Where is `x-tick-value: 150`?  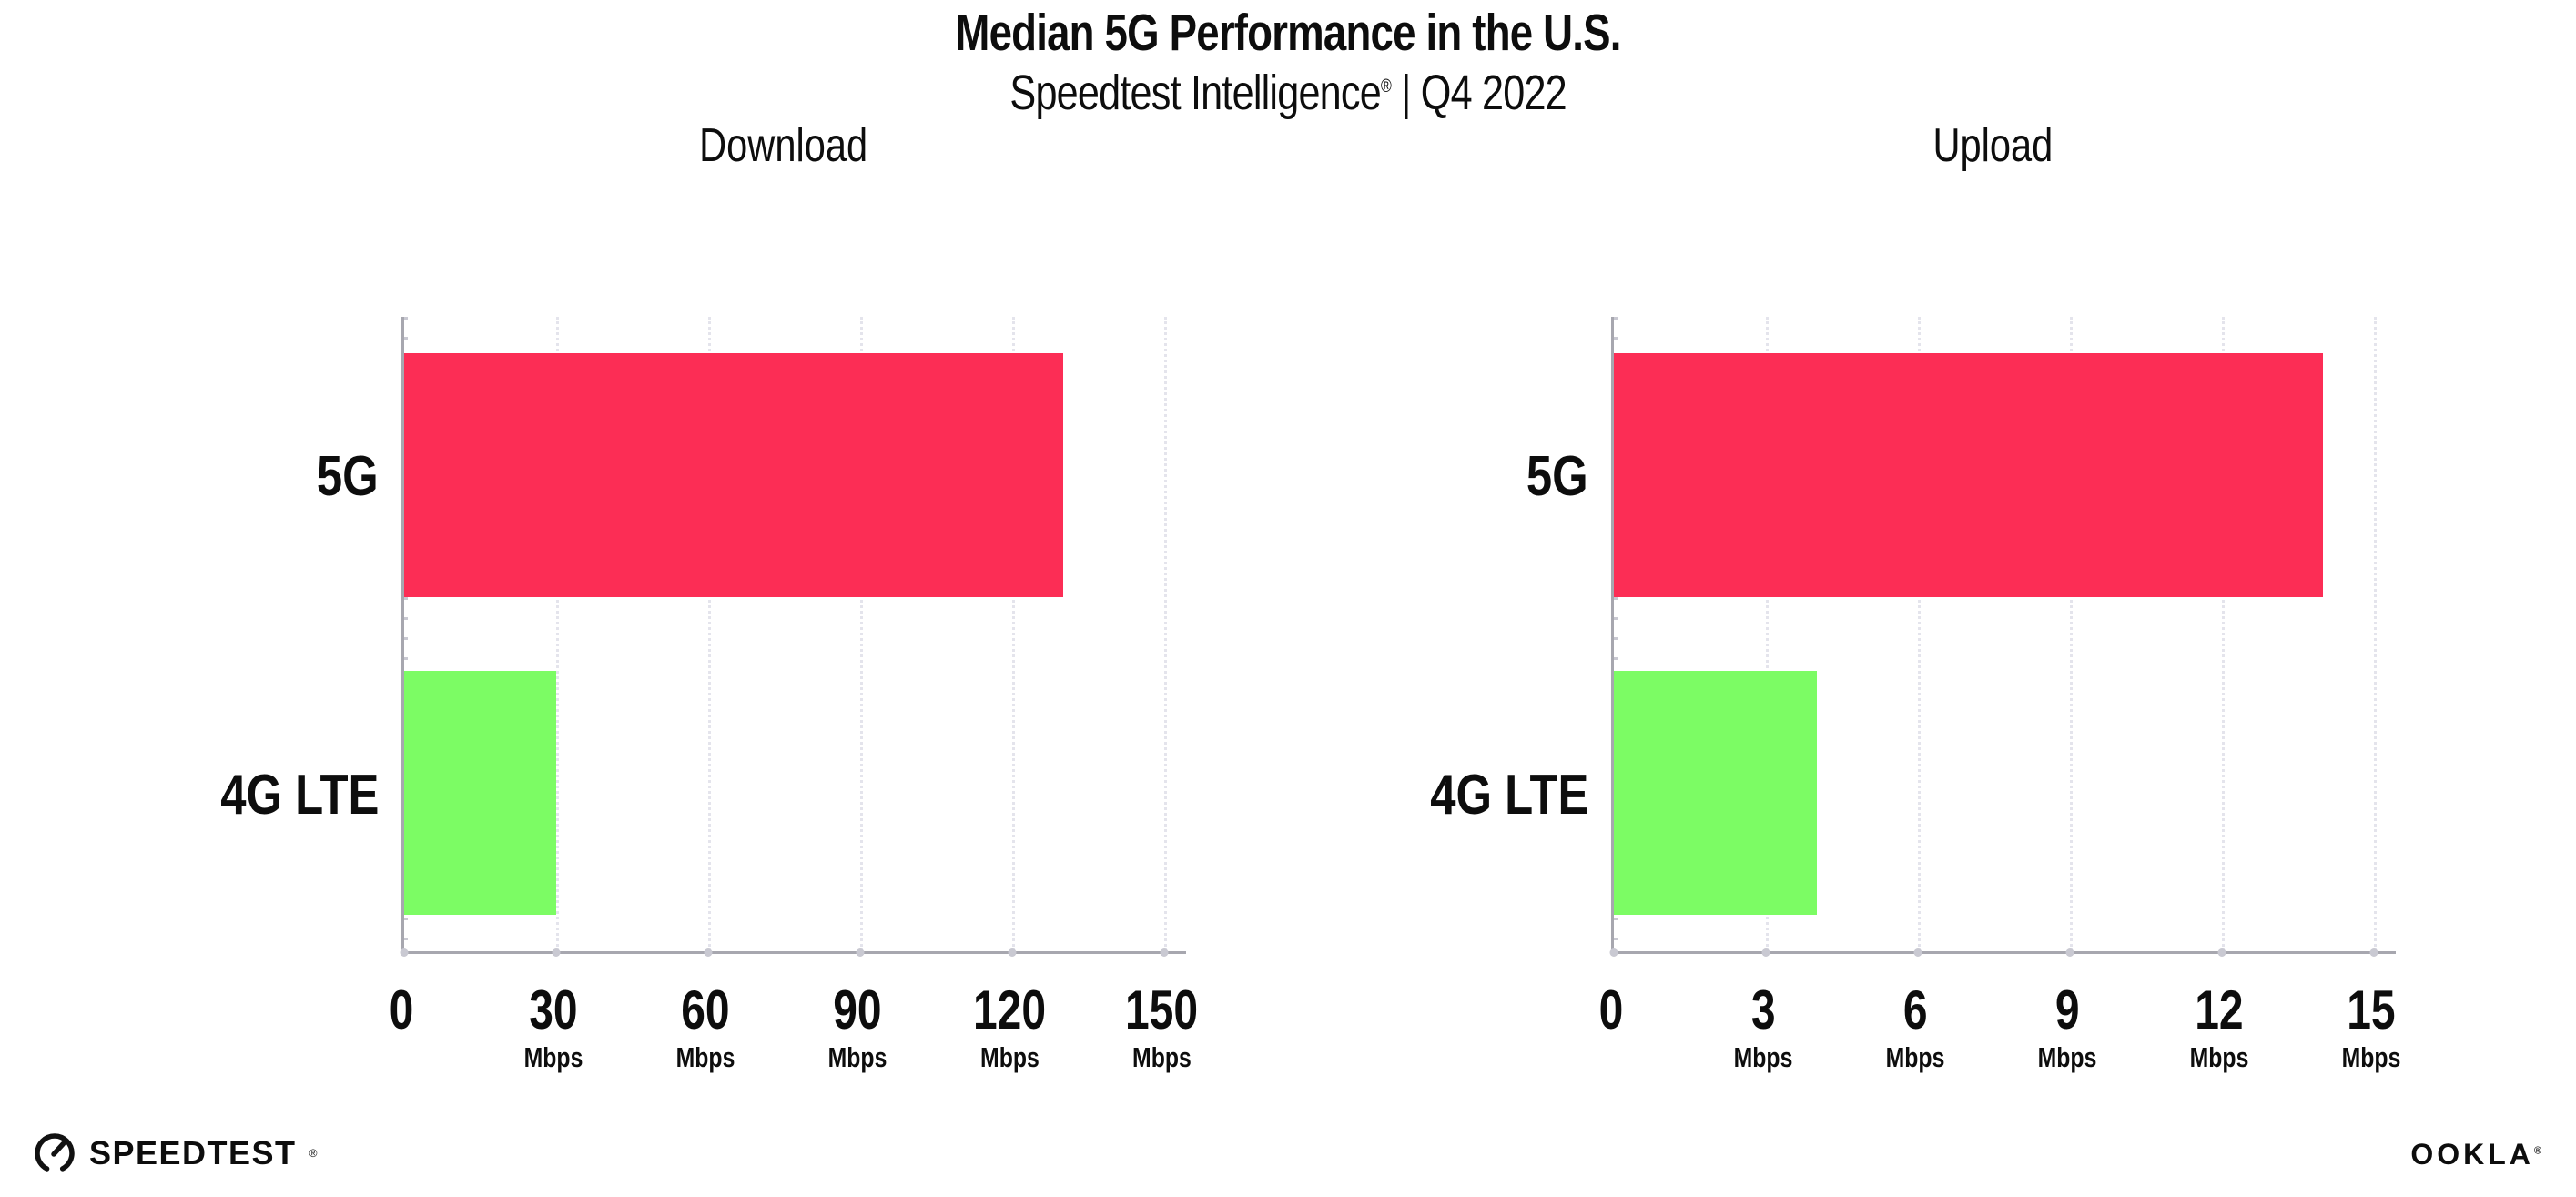 x-tick-value: 150 is located at coordinates (1161, 1011).